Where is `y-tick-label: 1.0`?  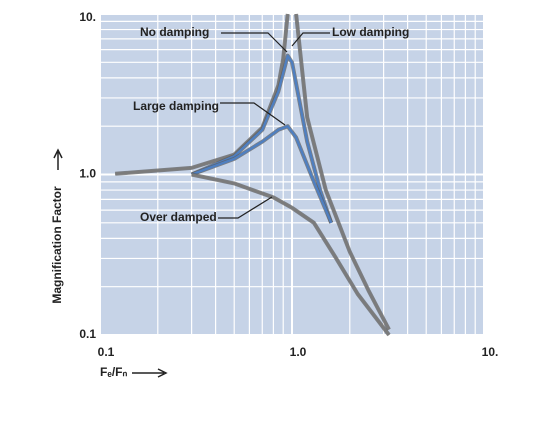 y-tick-label: 1.0 is located at coordinates (87, 174).